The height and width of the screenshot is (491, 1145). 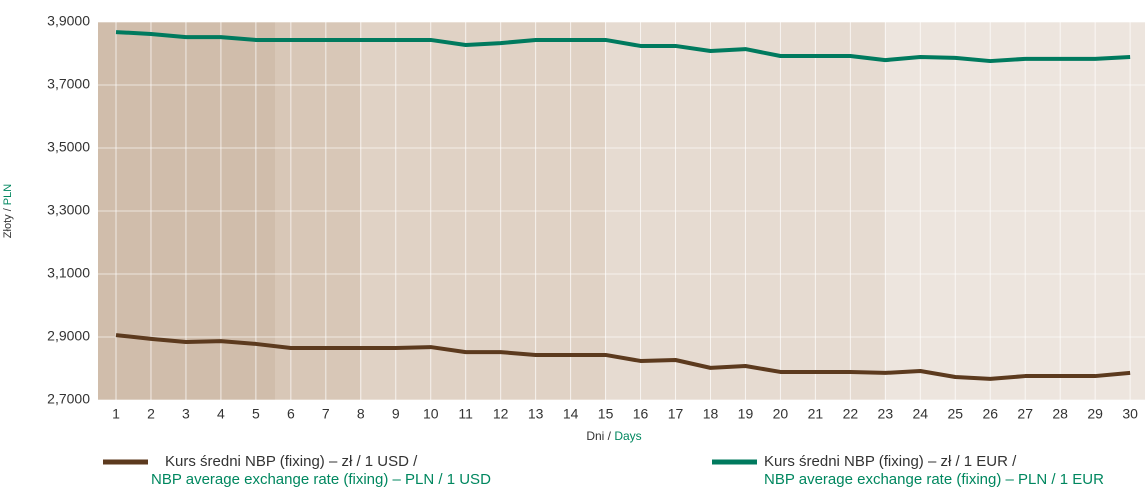 I want to click on x-tick-label: 17, so click(x=676, y=414).